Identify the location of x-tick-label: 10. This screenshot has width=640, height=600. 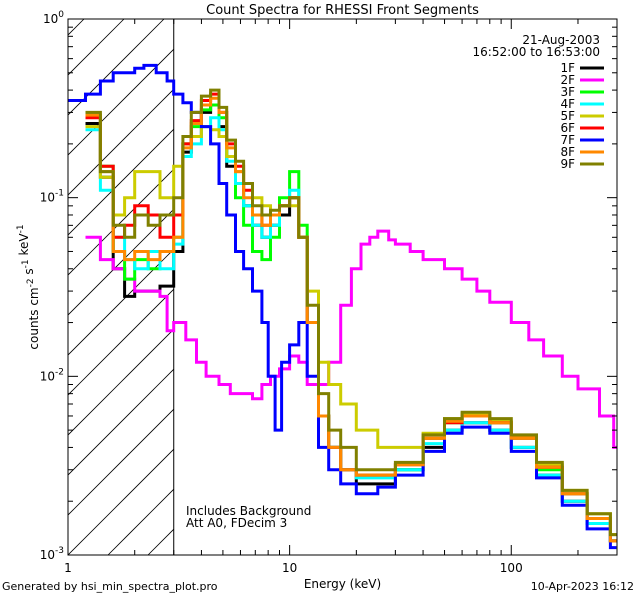
(289, 568).